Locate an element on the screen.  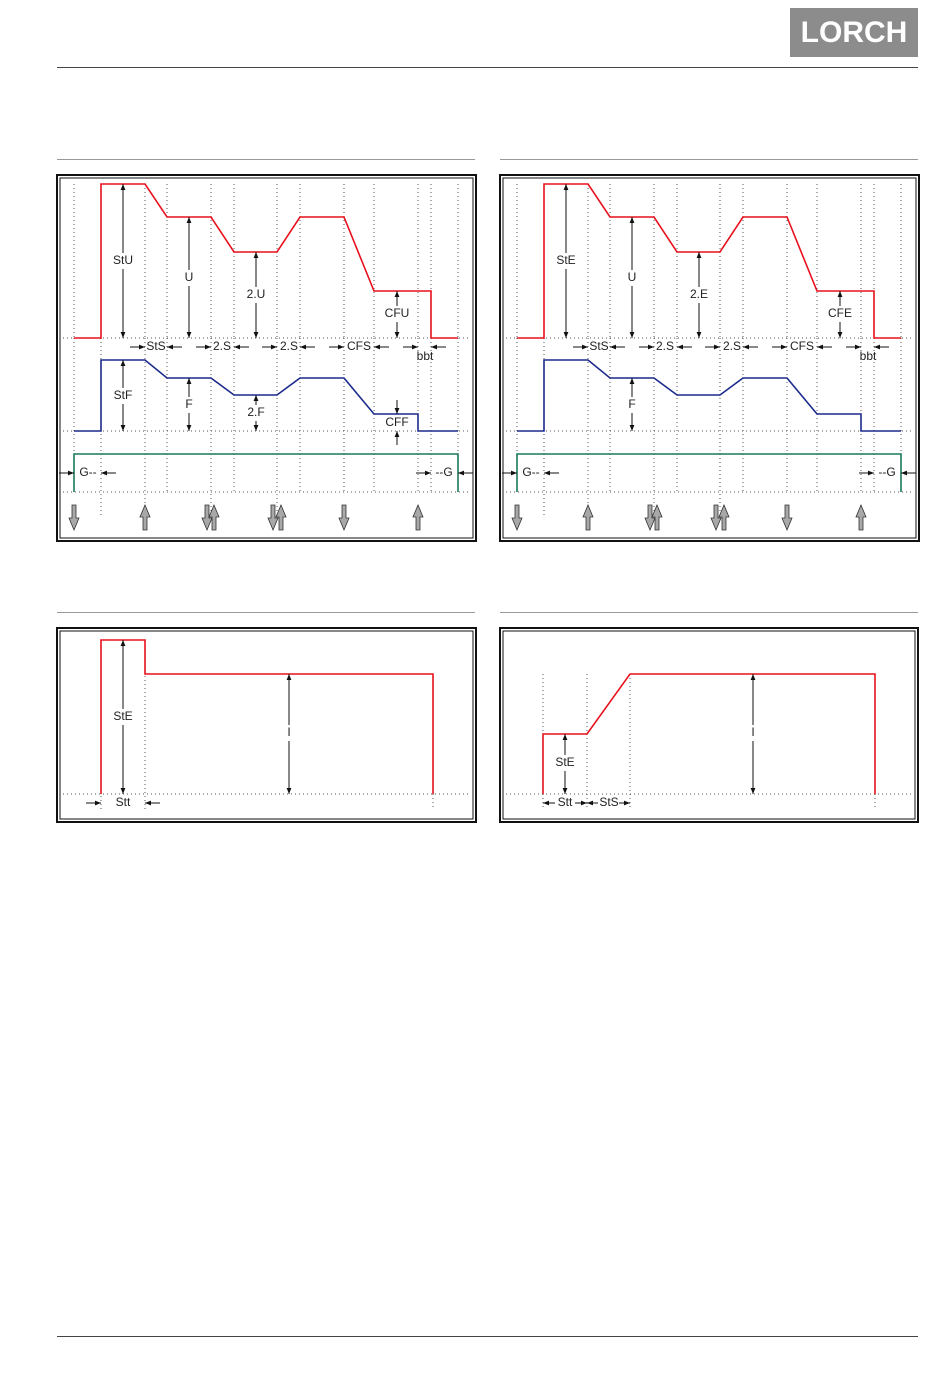
diagram-frame-bottom_right is located at coordinates (709, 725).